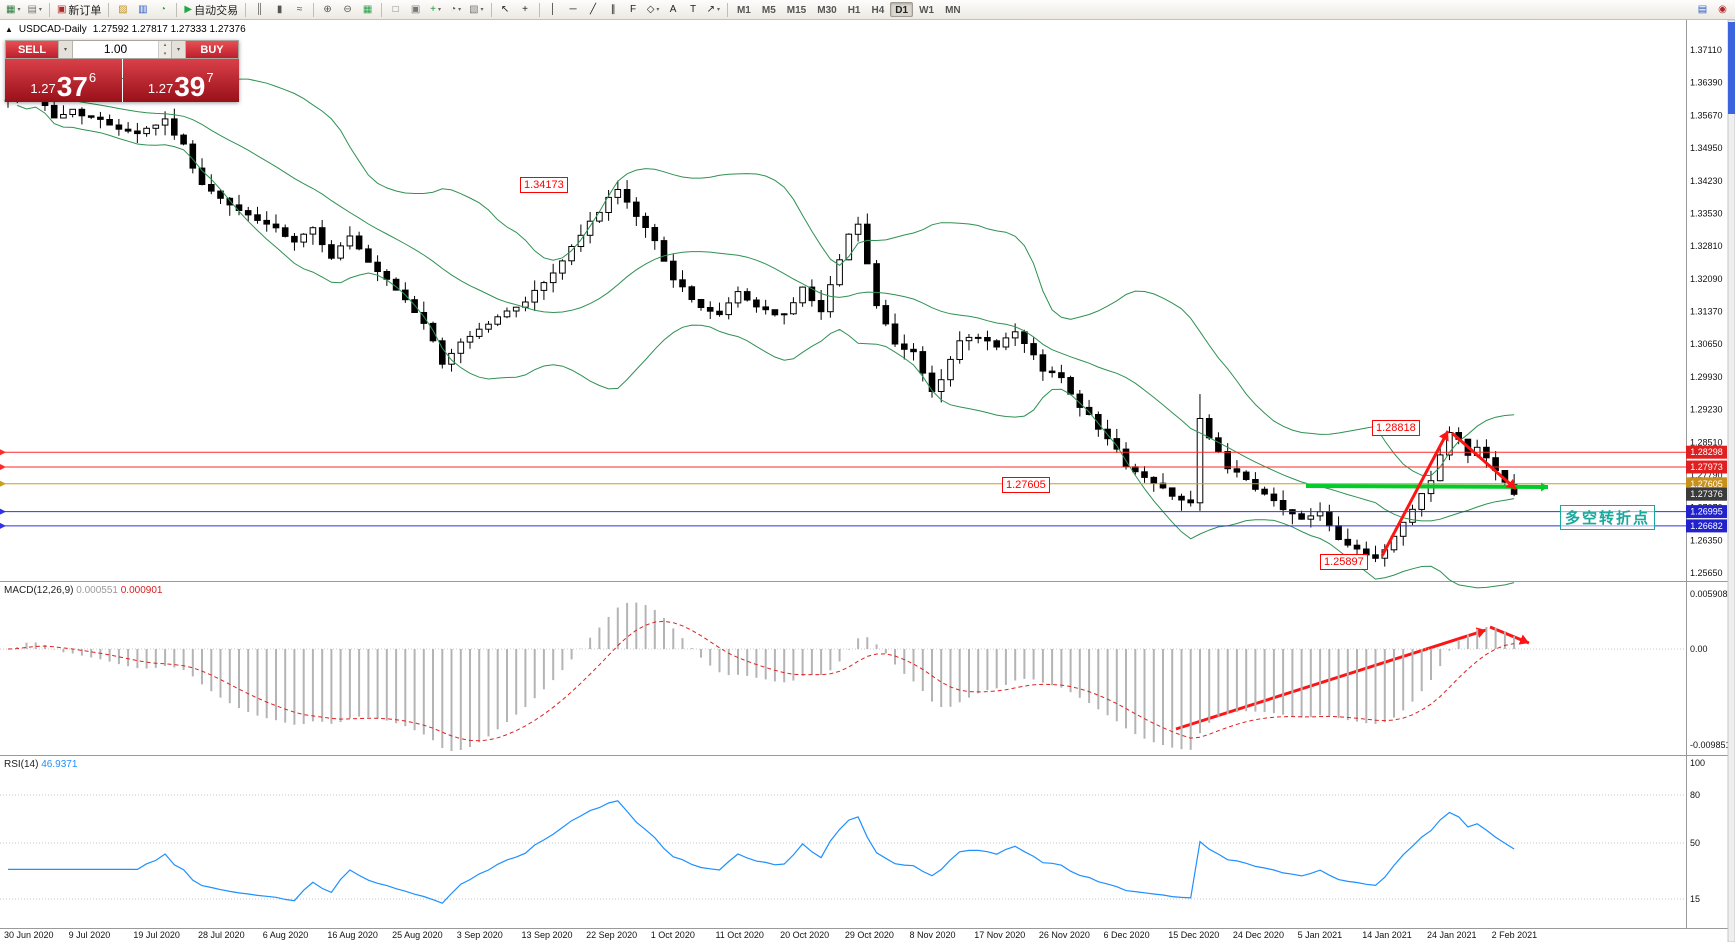 This screenshot has height=942, width=1735. I want to click on periods-caret-icon: ▾, so click(460, 10).